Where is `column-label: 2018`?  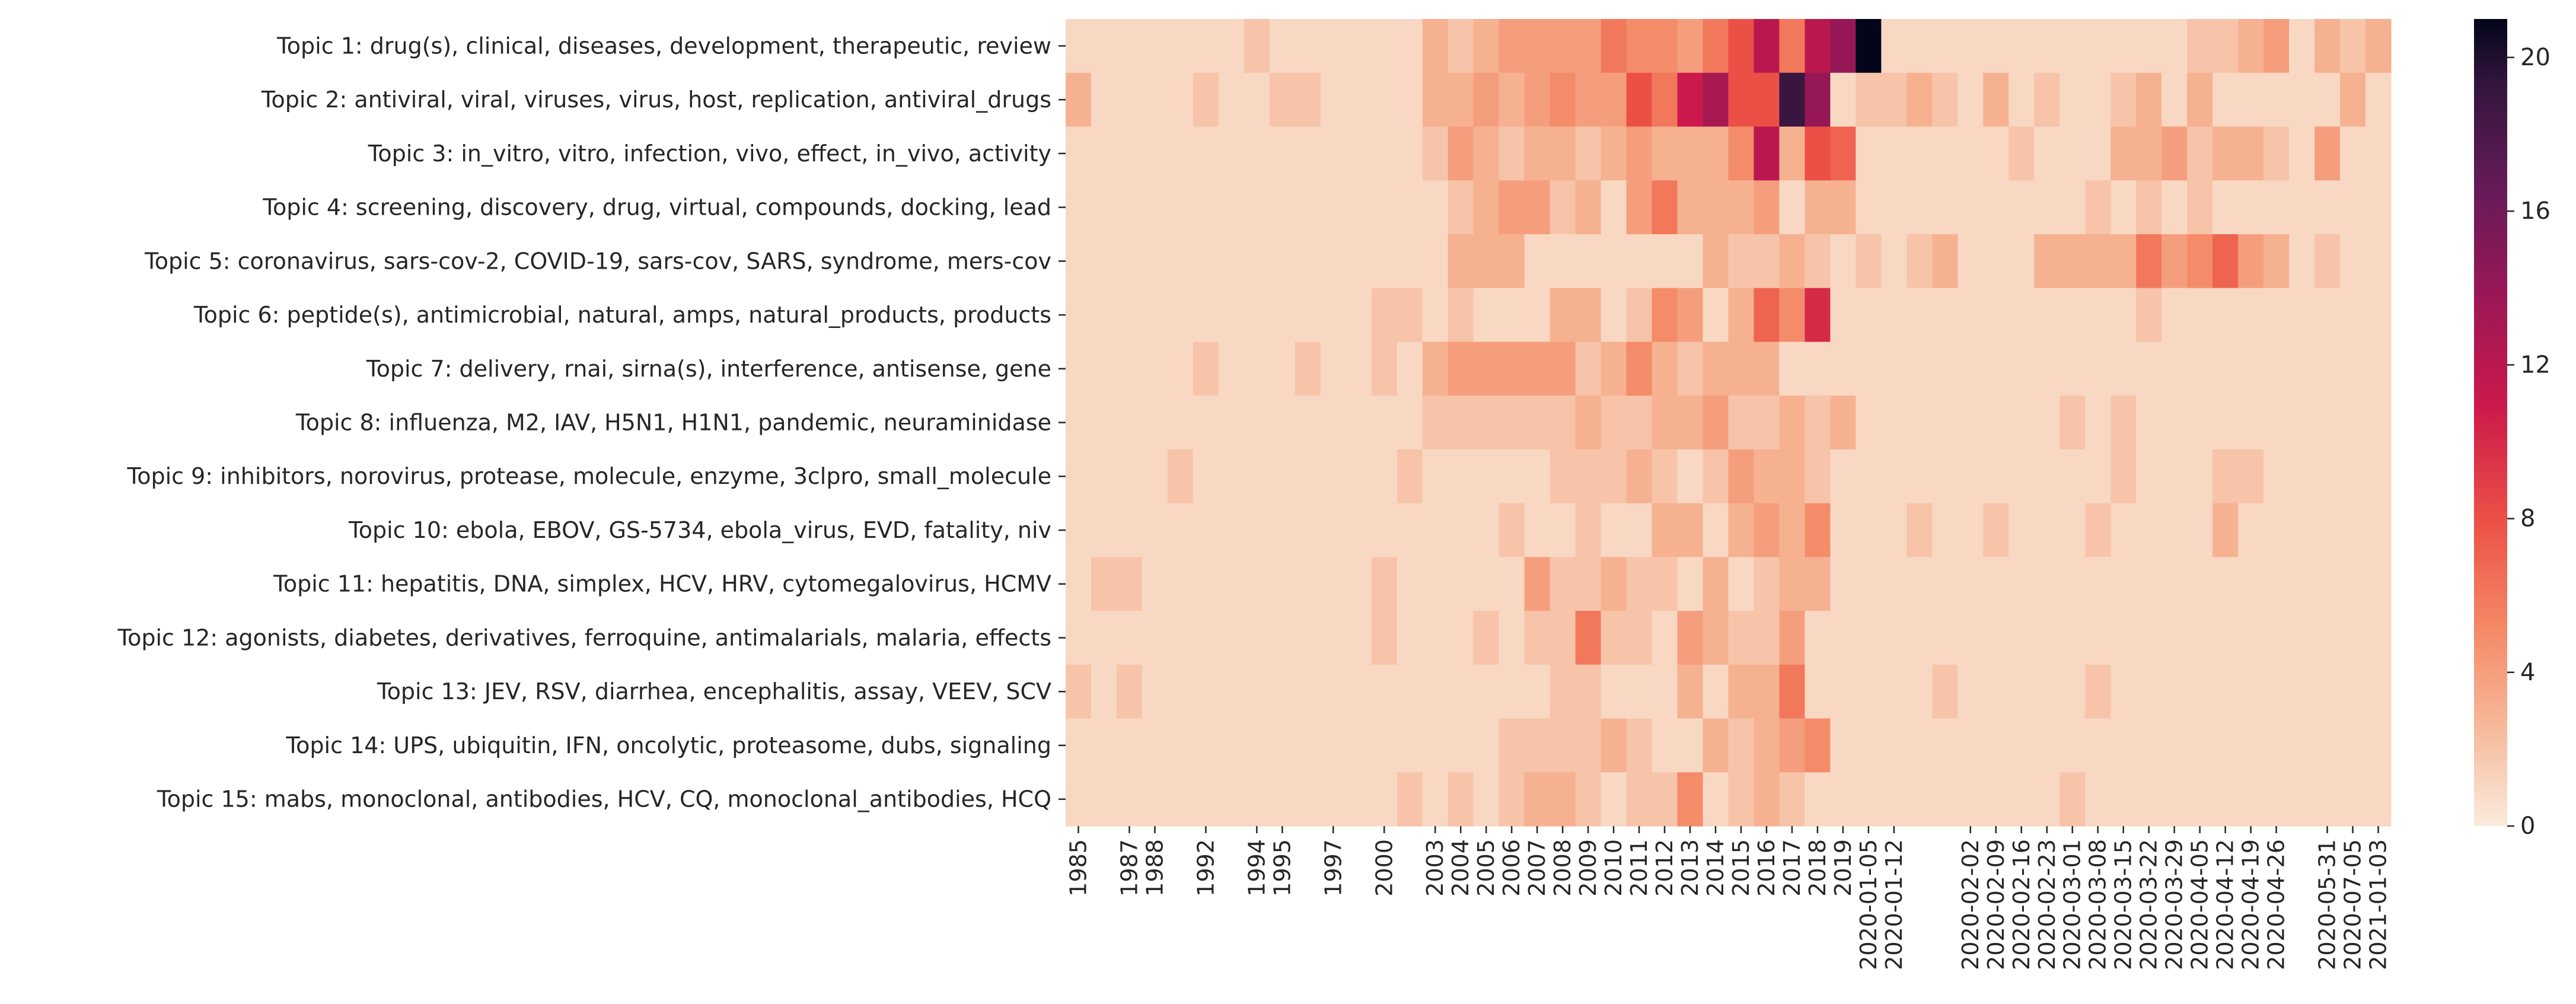 column-label: 2018 is located at coordinates (1818, 868).